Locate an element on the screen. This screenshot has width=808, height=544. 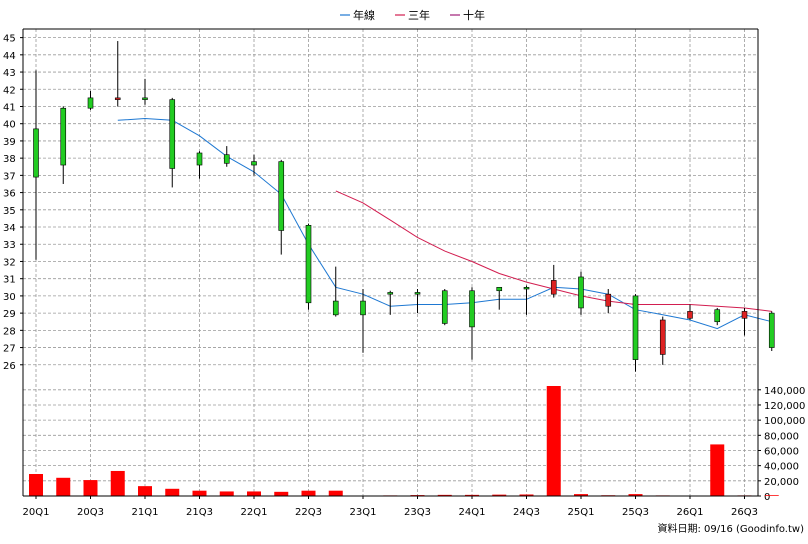
volume-tick-label: 100,000 is located at coordinates (784, 421).